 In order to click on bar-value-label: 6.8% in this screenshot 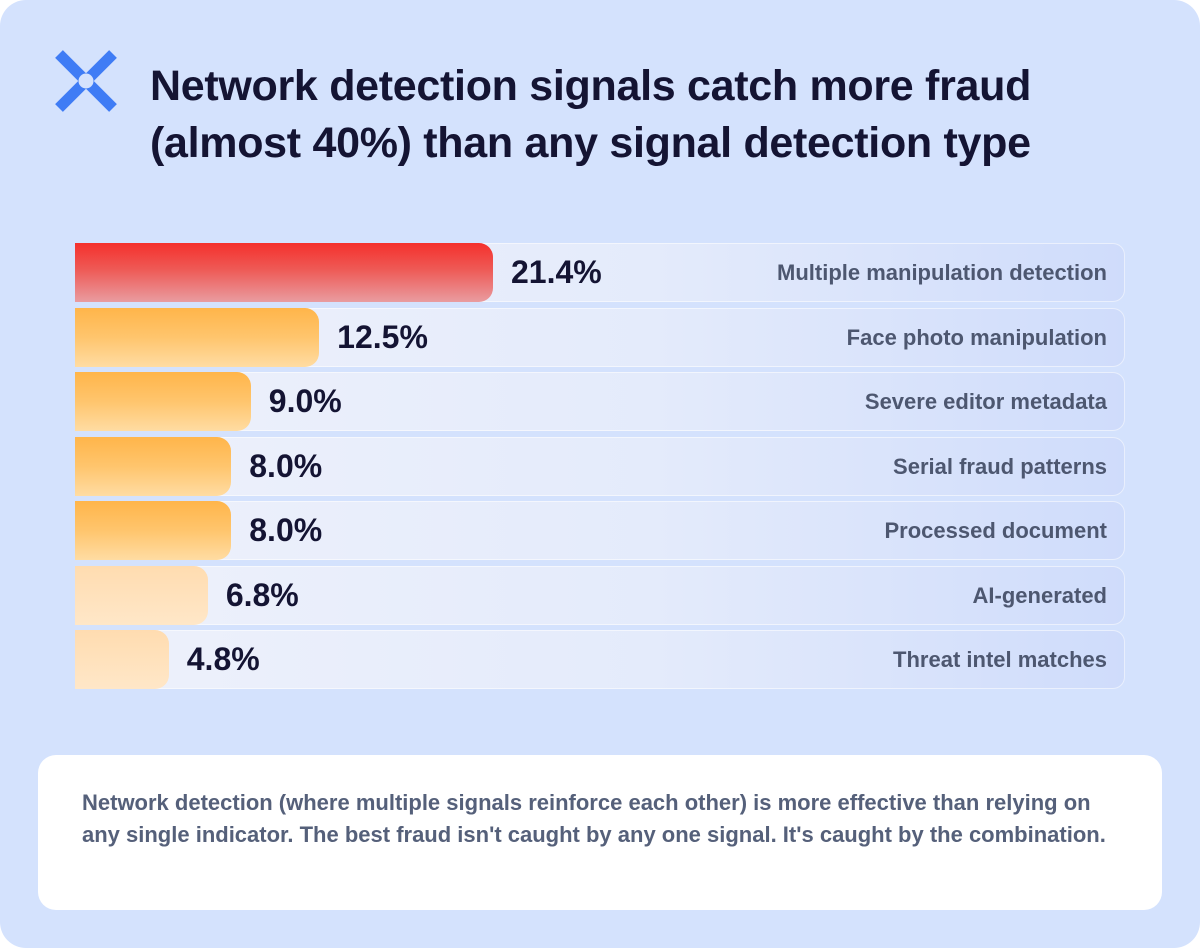, I will do `click(262, 594)`.